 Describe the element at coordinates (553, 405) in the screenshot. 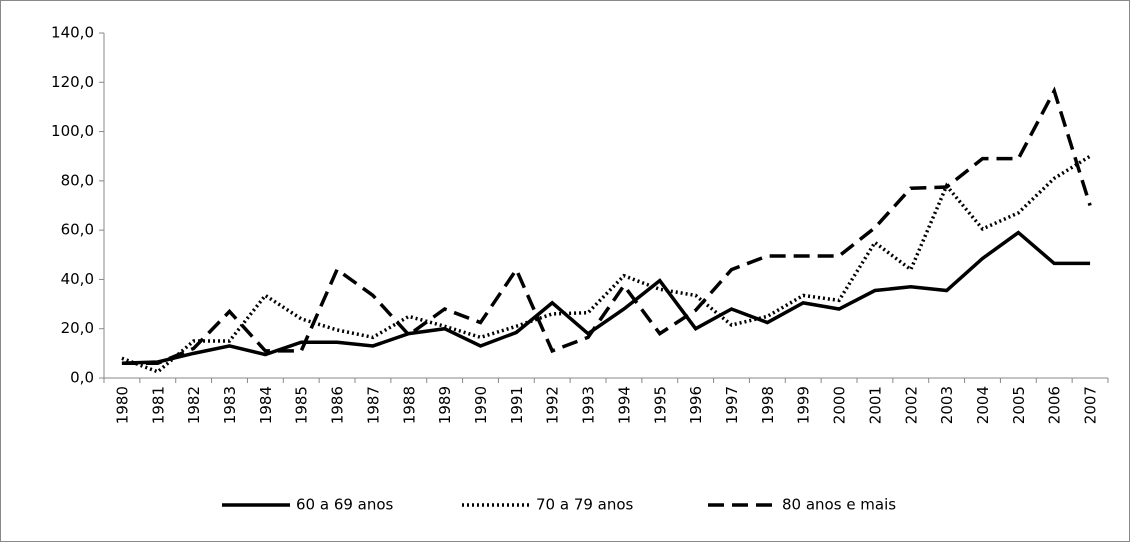

I see `x-tick-label: 1992` at that location.